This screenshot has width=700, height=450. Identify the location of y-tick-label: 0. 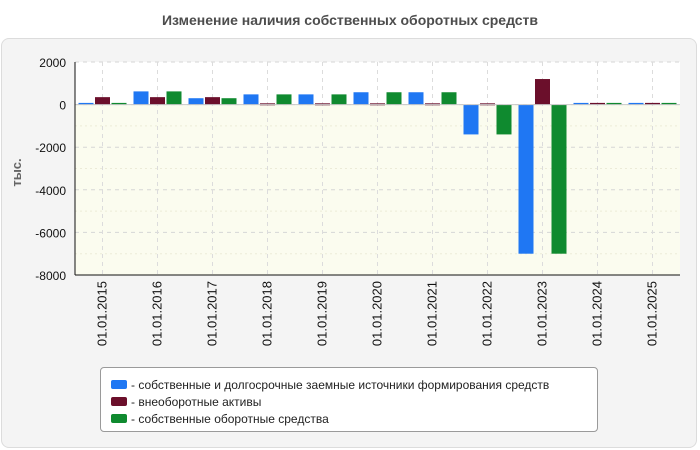
(62, 106).